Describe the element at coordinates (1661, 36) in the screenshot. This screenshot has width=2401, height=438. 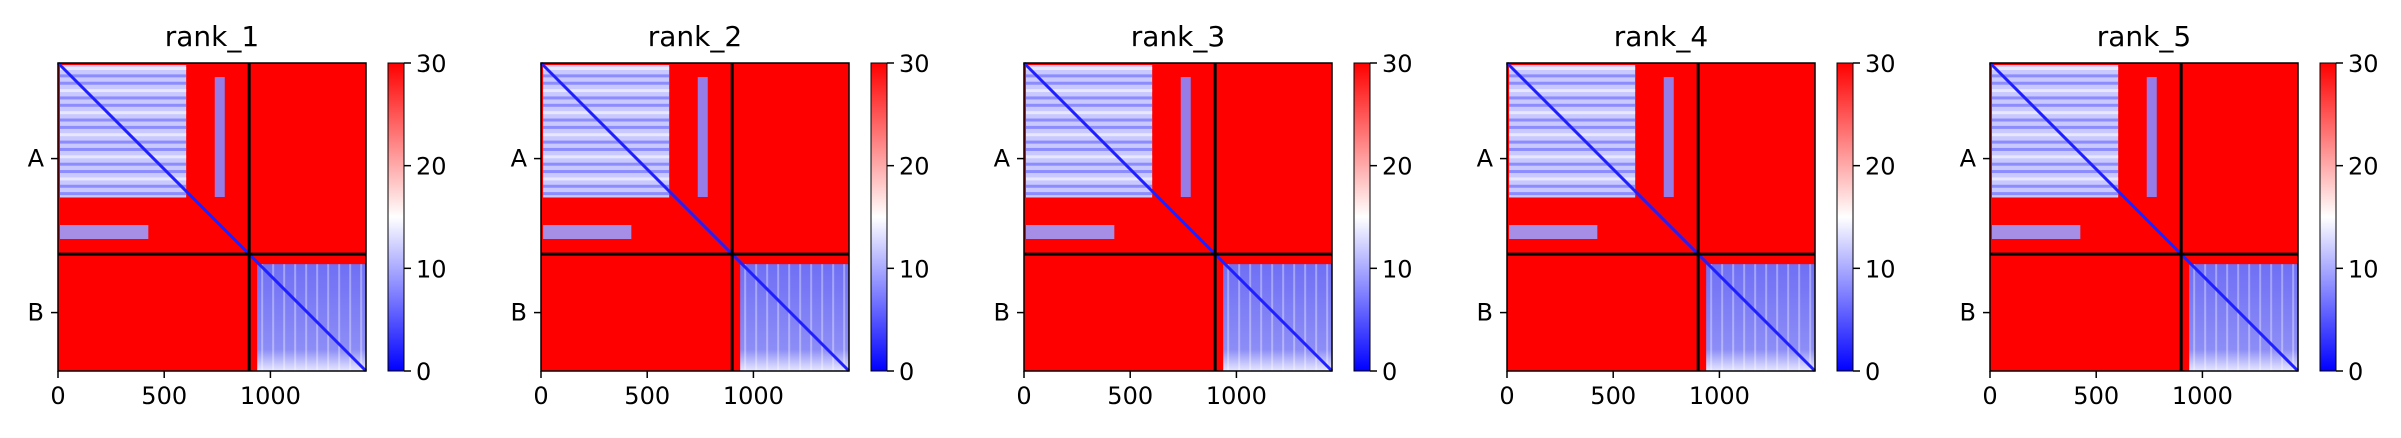
I see `panel-title: rank_4` at that location.